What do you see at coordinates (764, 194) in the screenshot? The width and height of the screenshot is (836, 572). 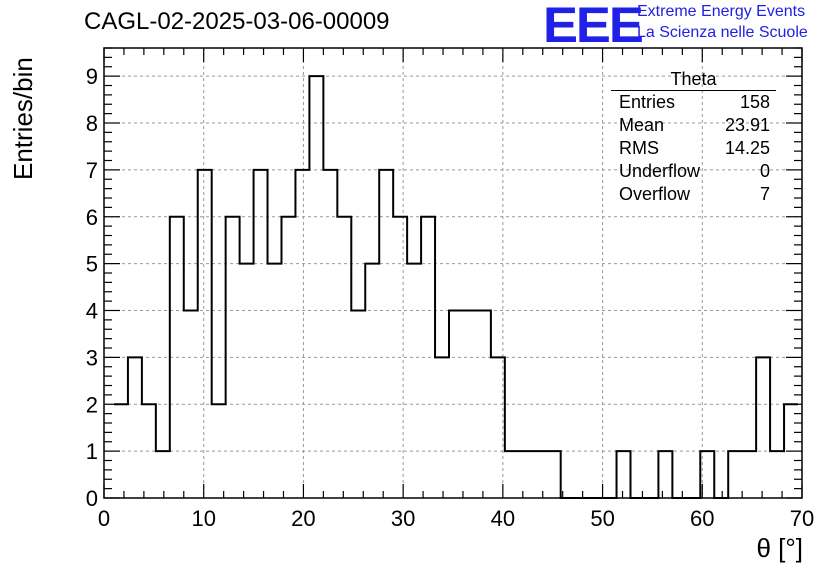 I see `stats-value: 7` at bounding box center [764, 194].